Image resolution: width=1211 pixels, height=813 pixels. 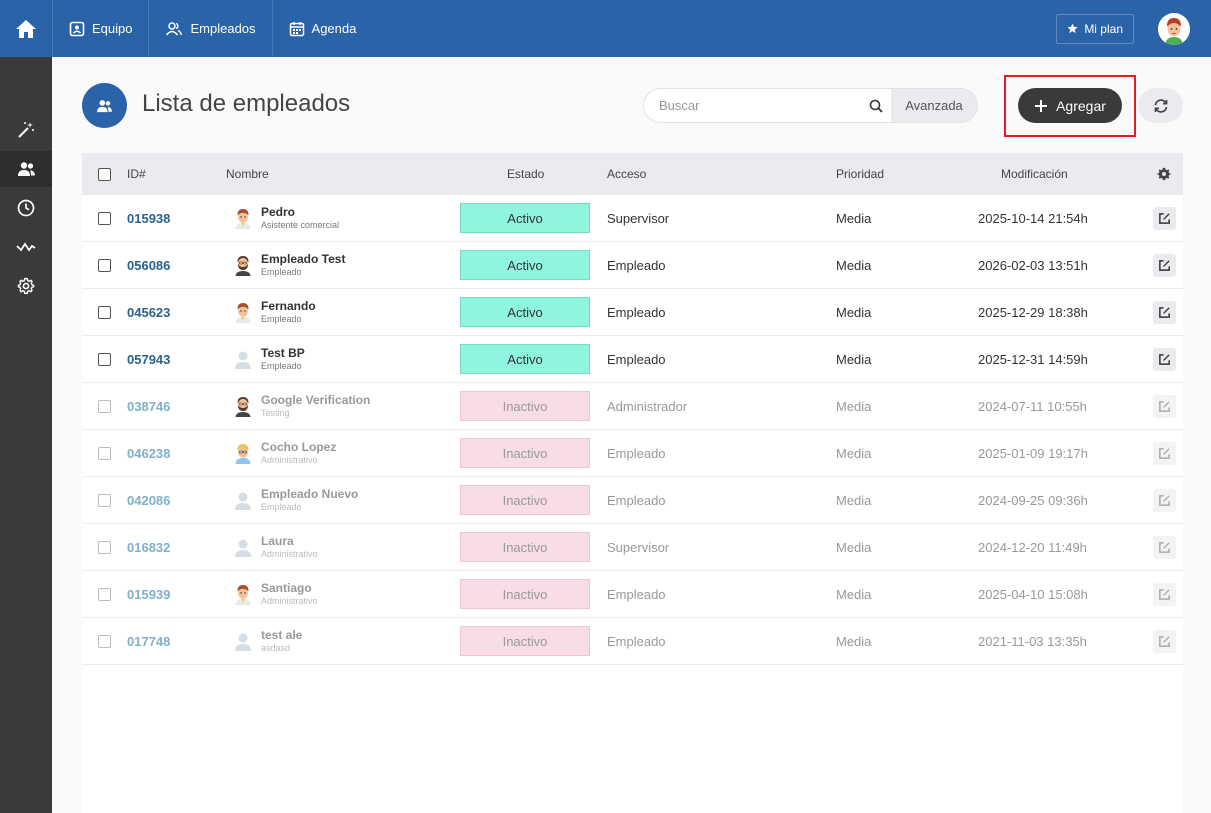 I want to click on row-id: 042086, so click(x=149, y=500).